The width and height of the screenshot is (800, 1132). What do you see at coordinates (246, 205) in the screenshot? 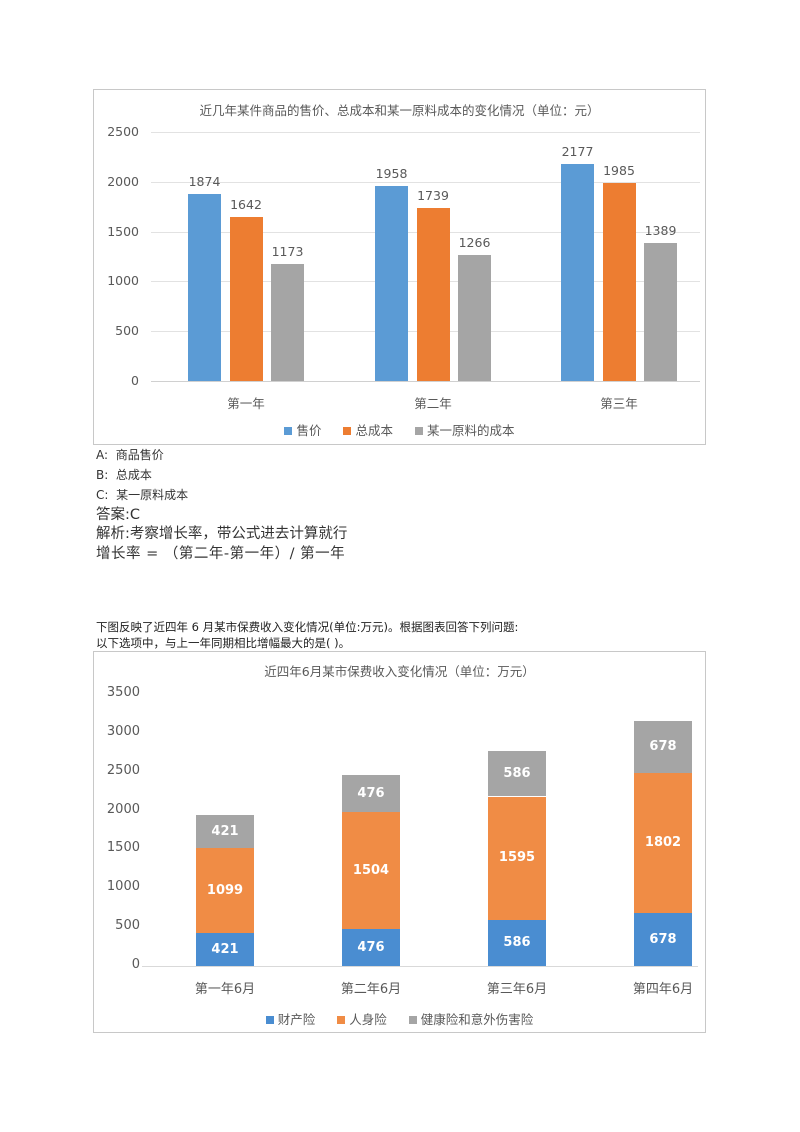
I see `bar-value-label: 1642` at bounding box center [246, 205].